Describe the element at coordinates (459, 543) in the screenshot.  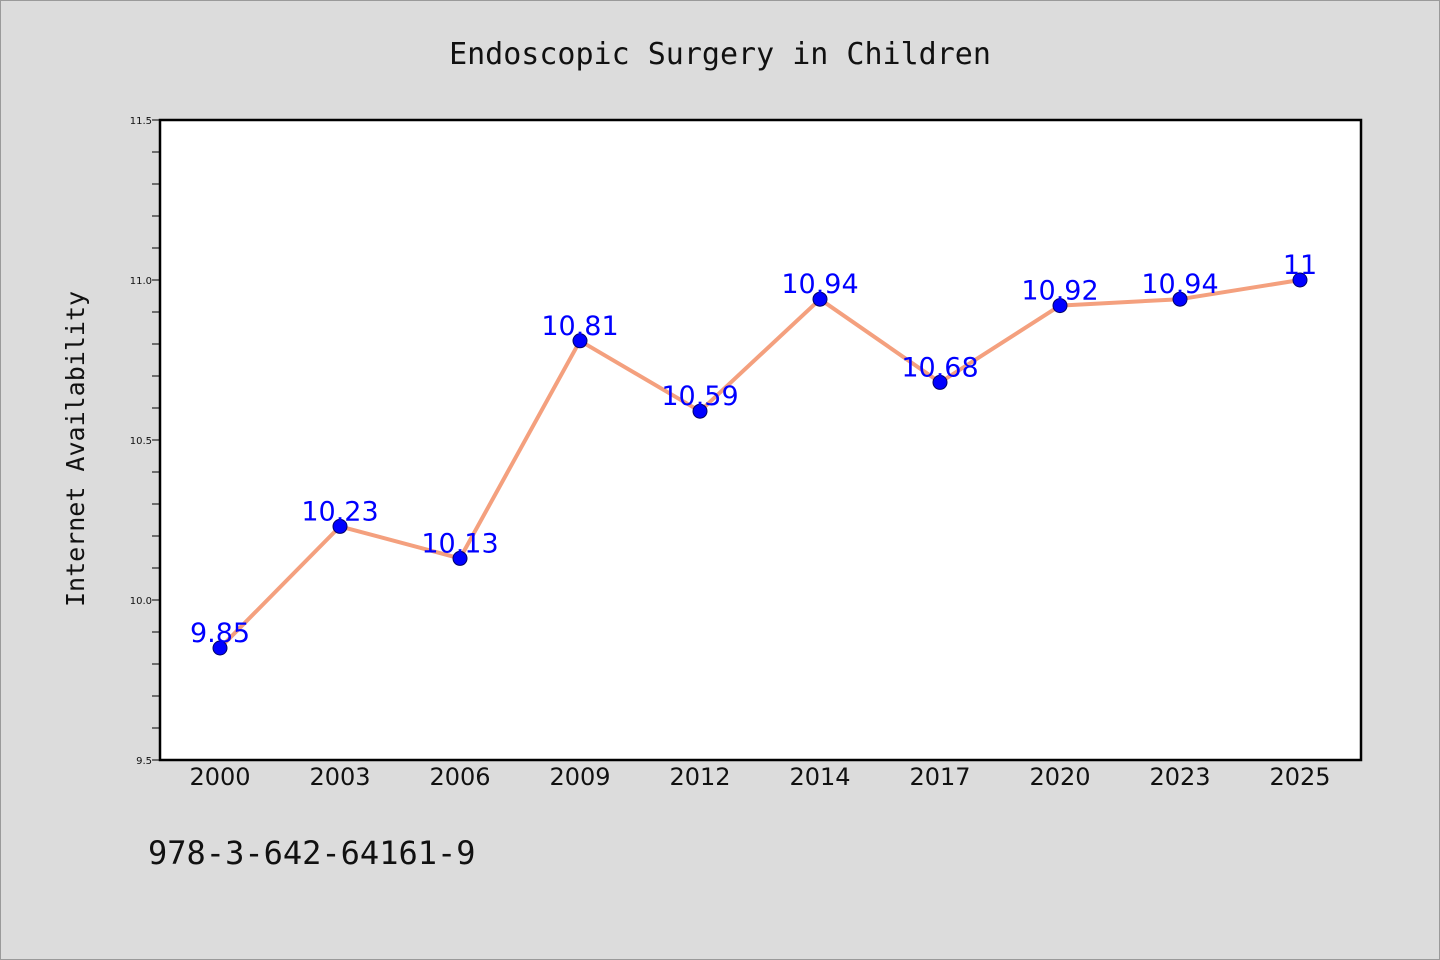
I see `data-label: 10.13` at that location.